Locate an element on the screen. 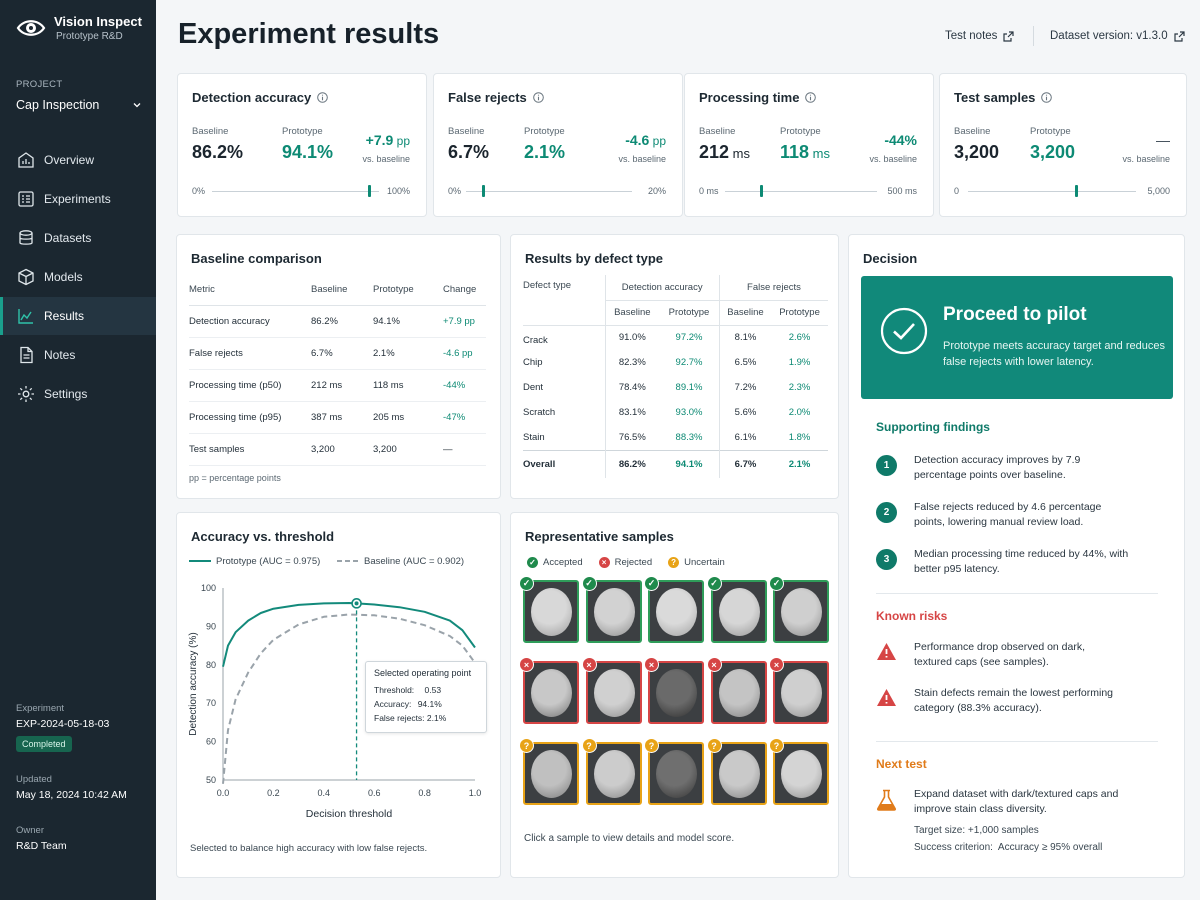 This screenshot has height=900, width=1200. card-title: Results by defect type is located at coordinates (594, 258).